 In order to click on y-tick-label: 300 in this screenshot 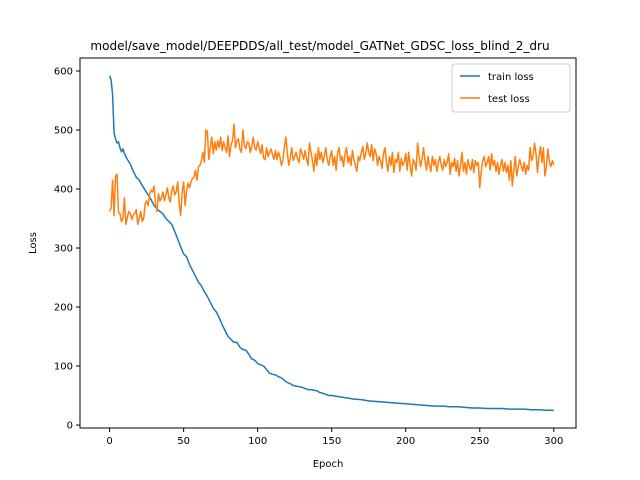, I will do `click(63, 249)`.